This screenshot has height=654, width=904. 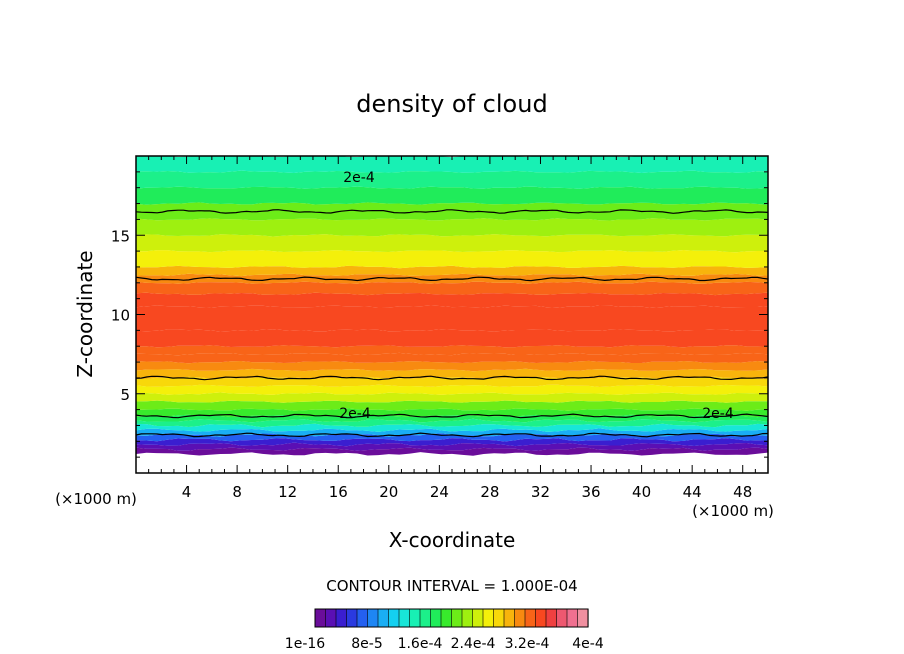 I want to click on colorbar-label: 2.4e-4, so click(x=473, y=644).